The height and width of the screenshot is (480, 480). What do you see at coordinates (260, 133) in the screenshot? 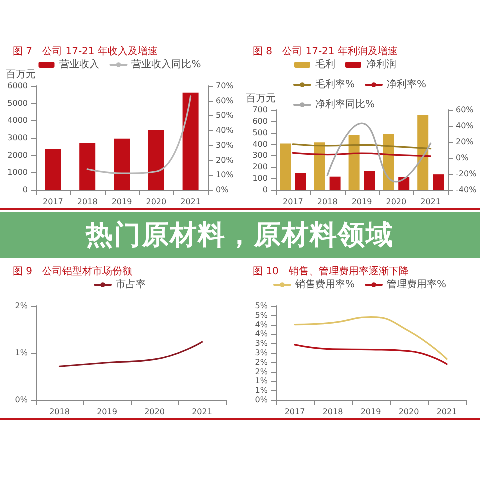
I see `y-tick-label: 500` at bounding box center [260, 133].